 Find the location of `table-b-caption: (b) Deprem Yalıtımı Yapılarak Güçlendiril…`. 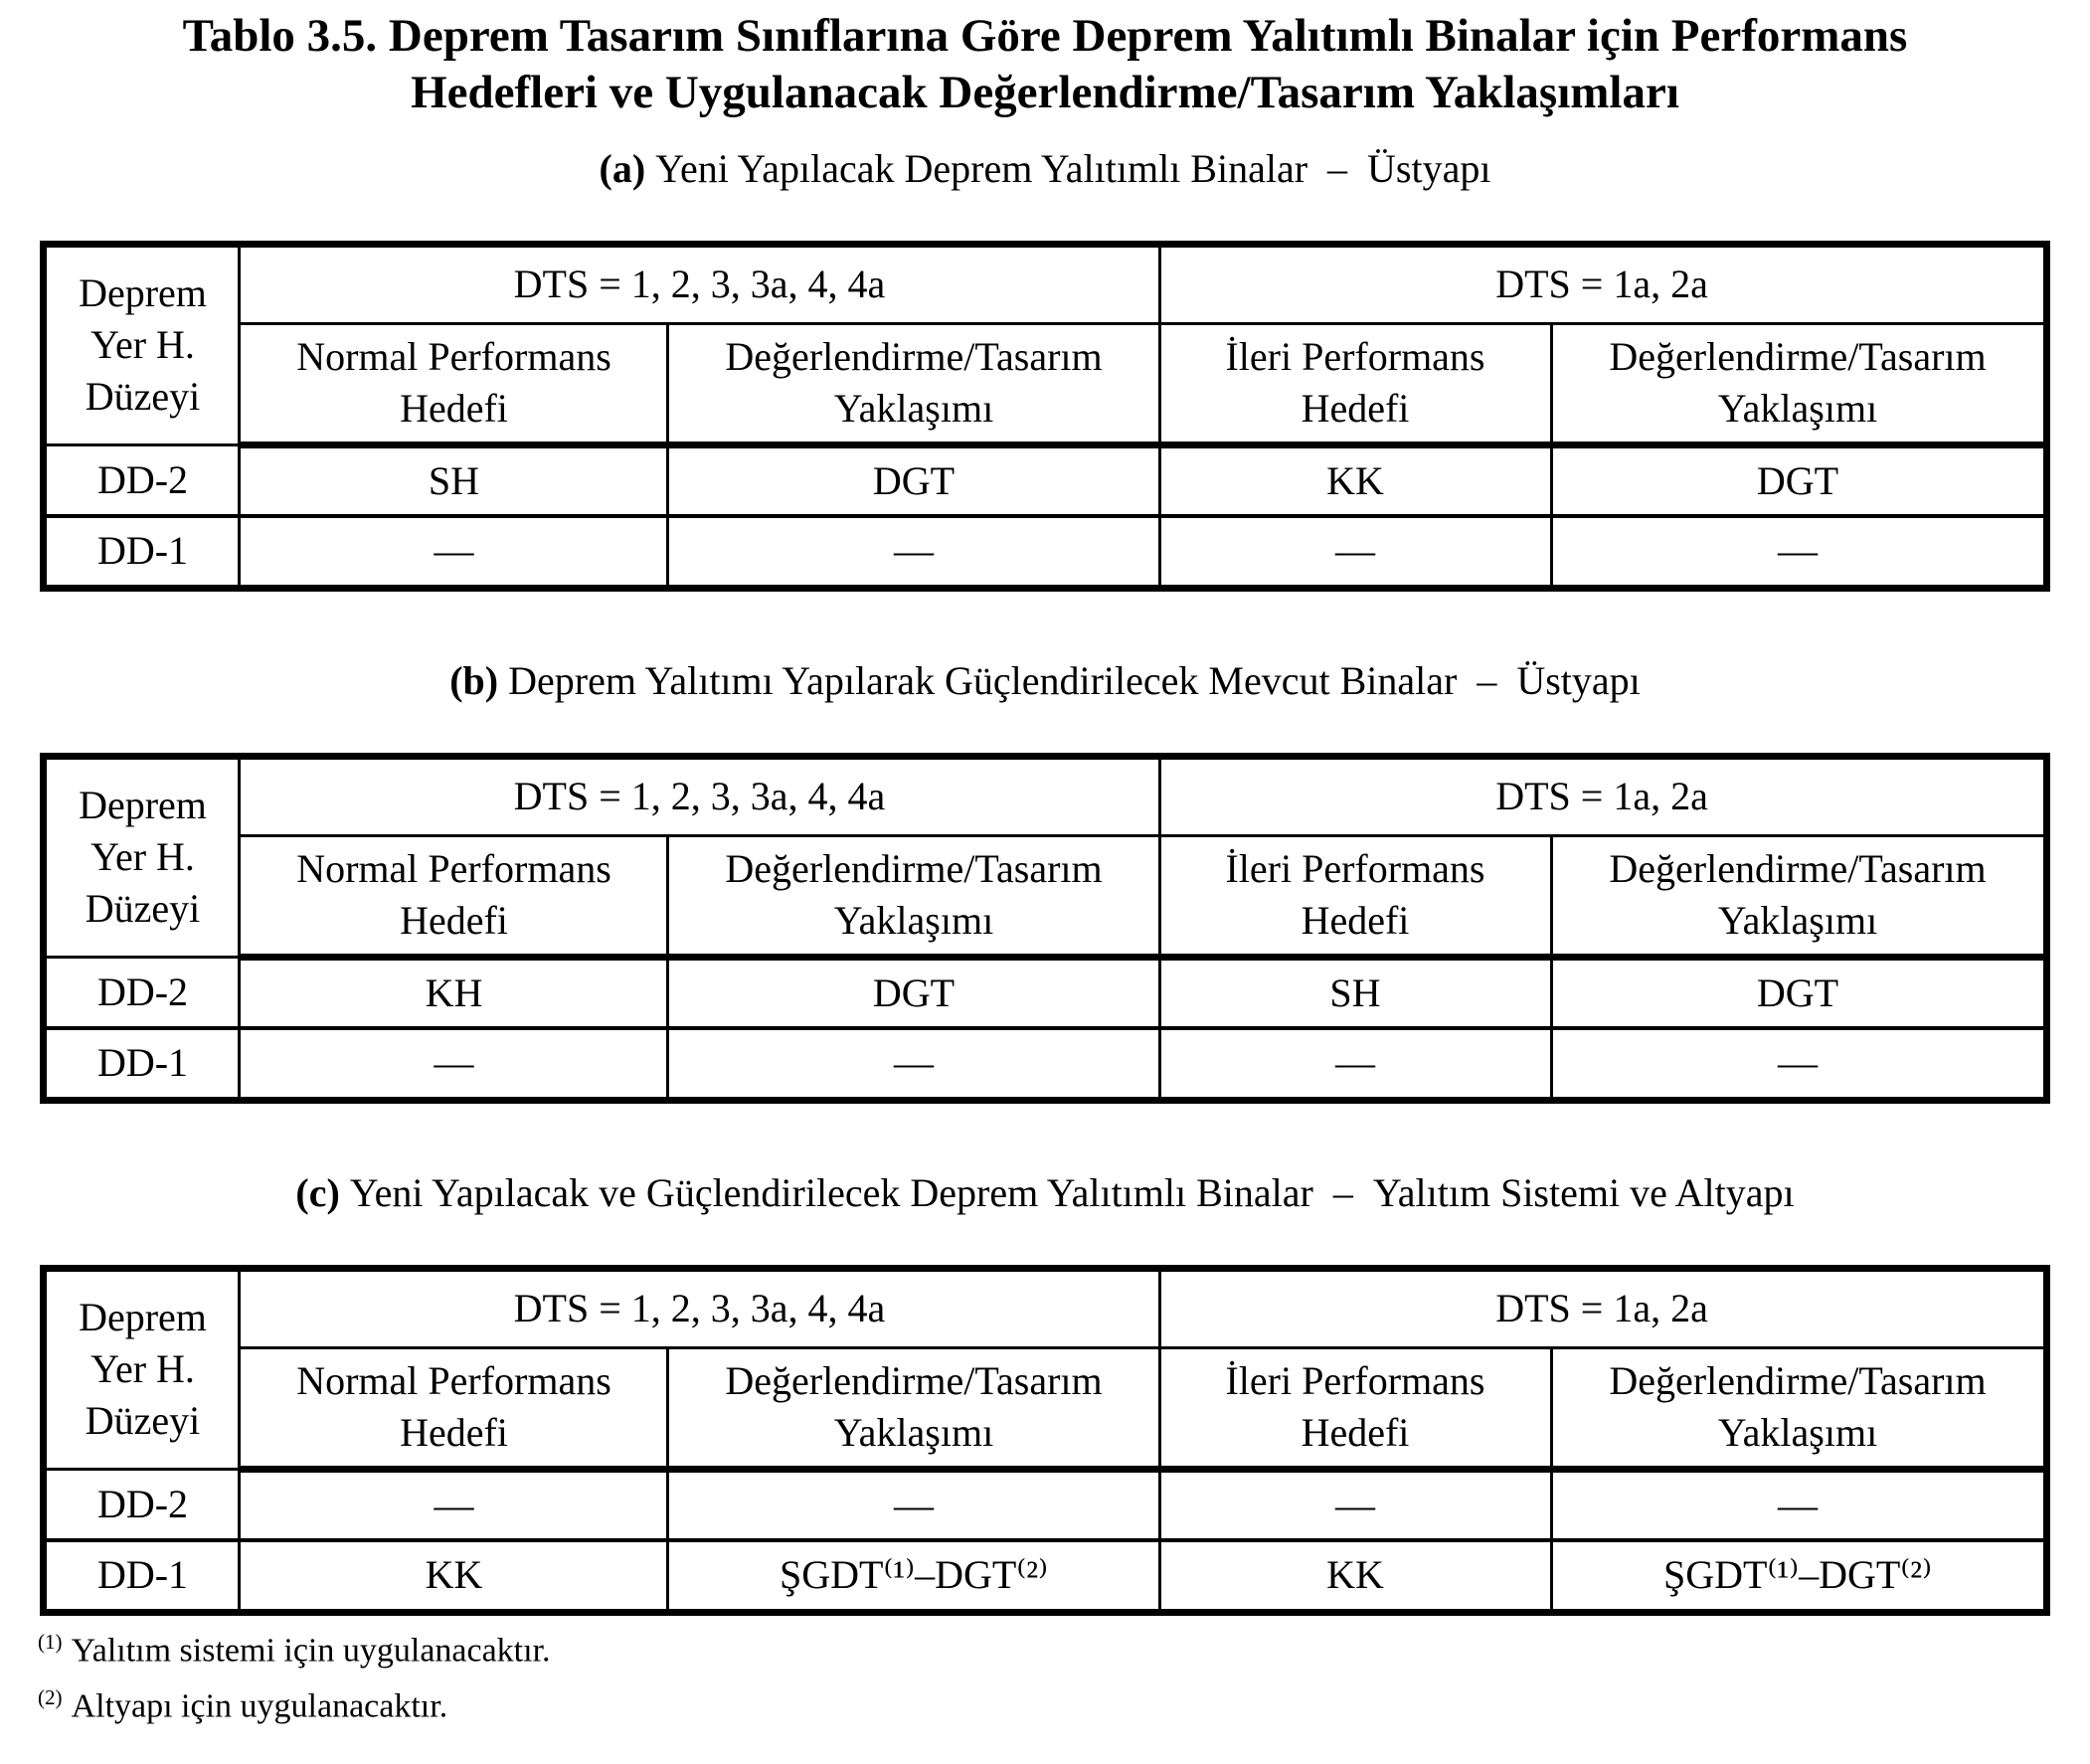

table-b-caption: (b) Deprem Yalıtımı Yapılarak Güçlendiril… is located at coordinates (1045, 680).